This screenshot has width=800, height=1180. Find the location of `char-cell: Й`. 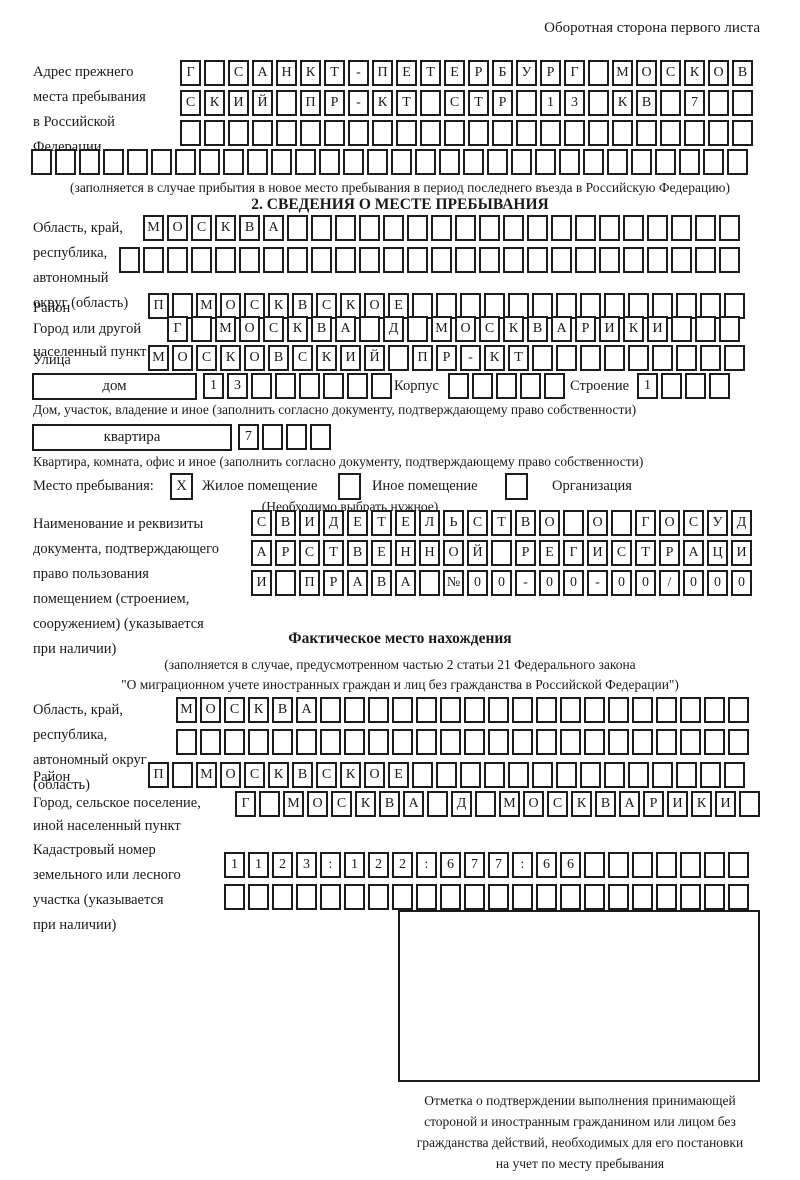

char-cell: Й is located at coordinates (262, 103).